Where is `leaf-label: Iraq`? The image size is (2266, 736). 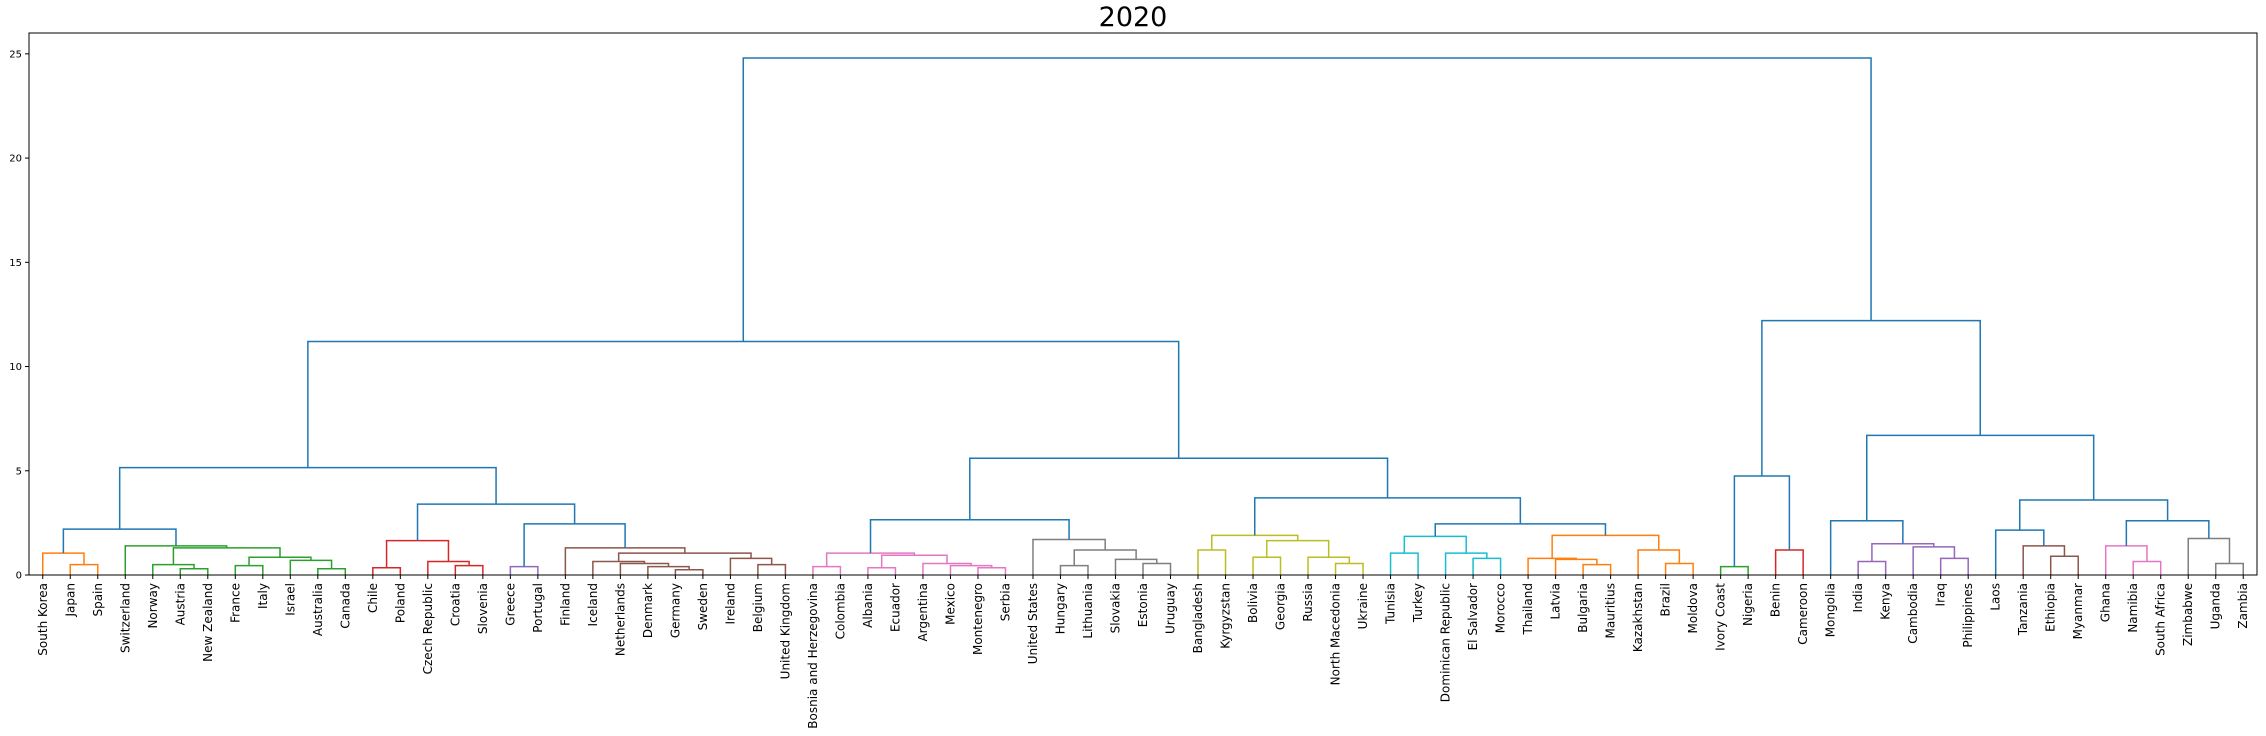 leaf-label: Iraq is located at coordinates (1941, 594).